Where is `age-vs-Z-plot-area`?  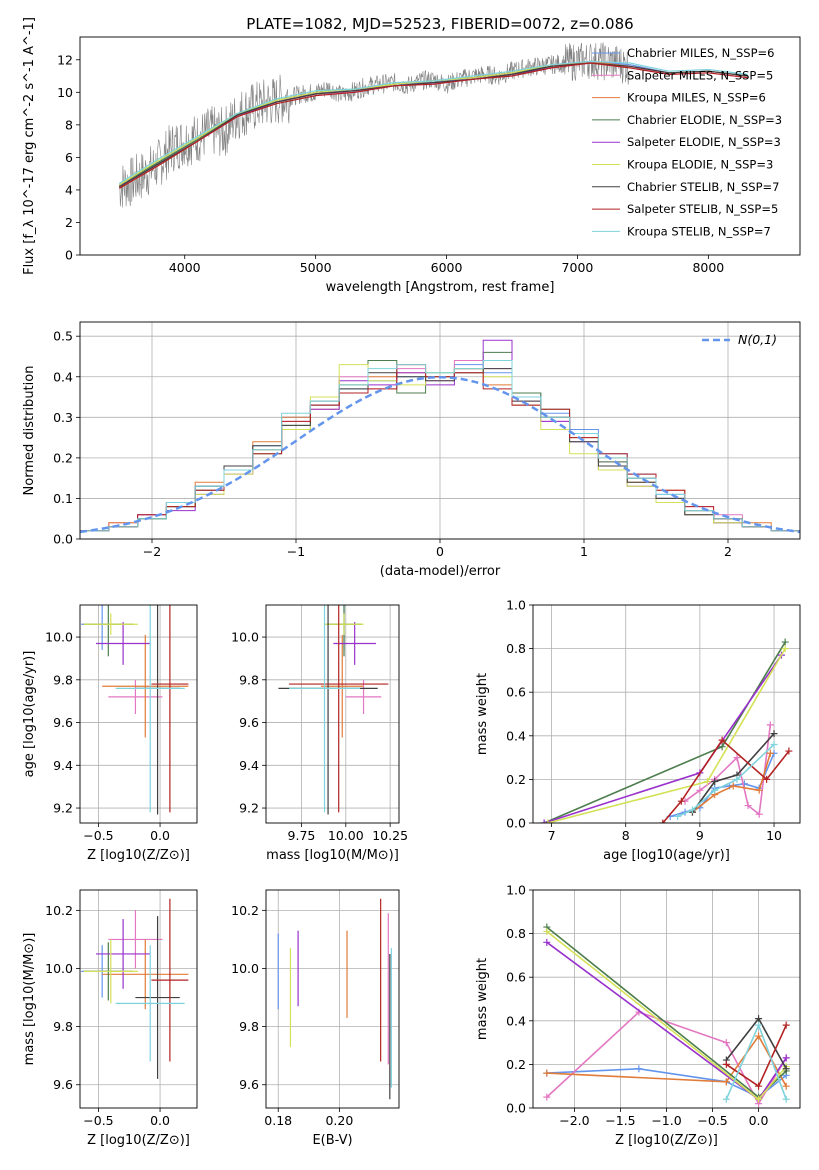
age-vs-Z-plot-area is located at coordinates (135, 710).